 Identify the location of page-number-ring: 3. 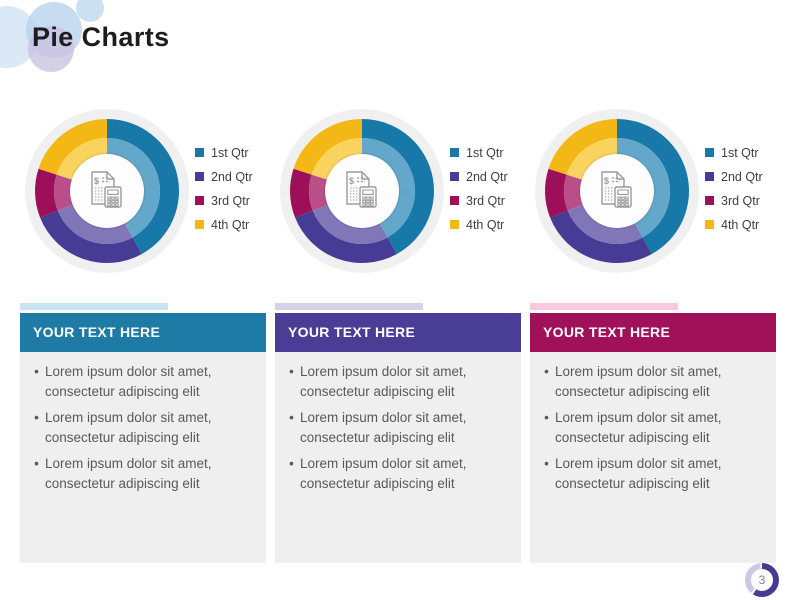
(762, 580).